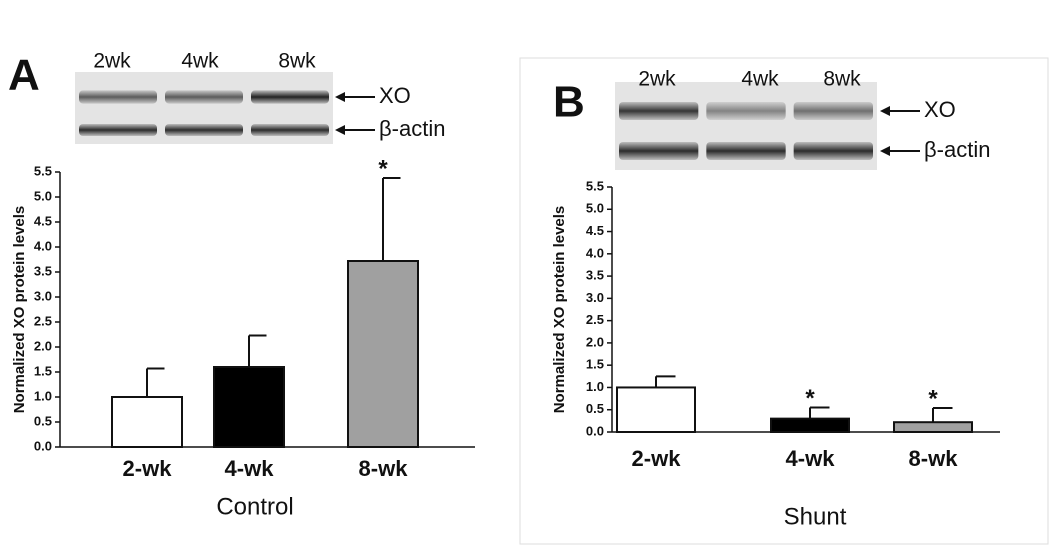 The height and width of the screenshot is (546, 1050). What do you see at coordinates (254, 506) in the screenshot?
I see `x-axis-label: Control` at bounding box center [254, 506].